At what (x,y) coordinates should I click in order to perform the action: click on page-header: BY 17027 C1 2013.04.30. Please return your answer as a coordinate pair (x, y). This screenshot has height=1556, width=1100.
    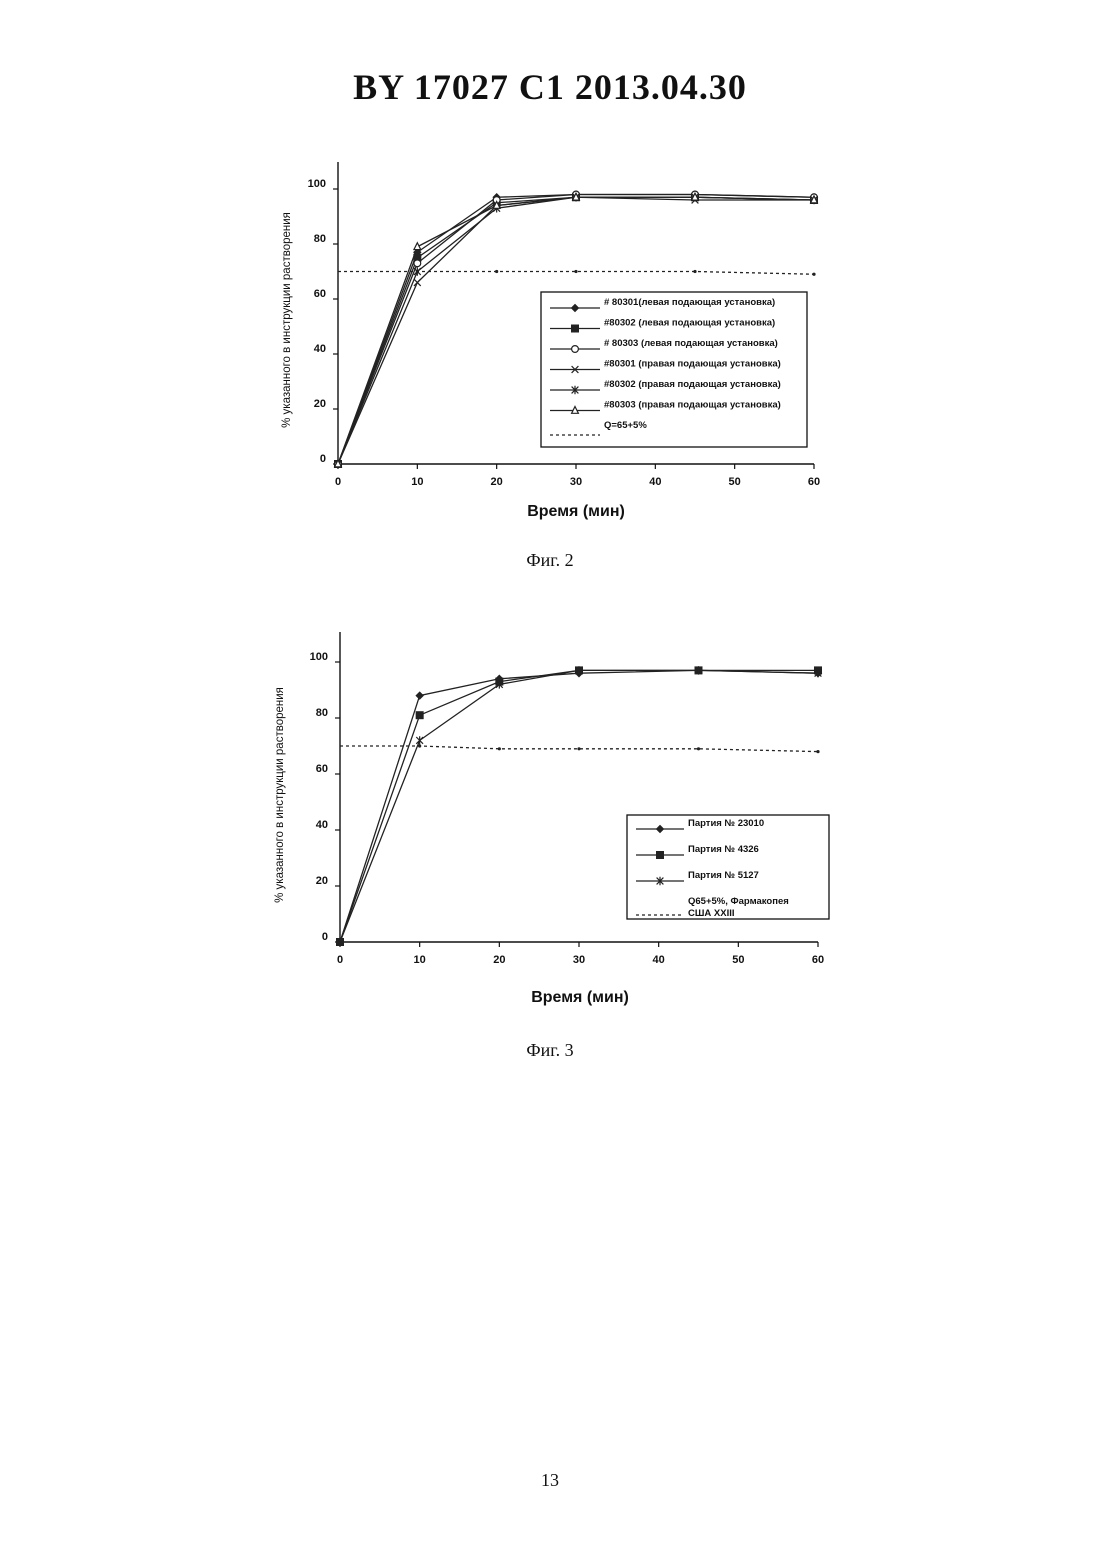
    Looking at the image, I should click on (550, 87).